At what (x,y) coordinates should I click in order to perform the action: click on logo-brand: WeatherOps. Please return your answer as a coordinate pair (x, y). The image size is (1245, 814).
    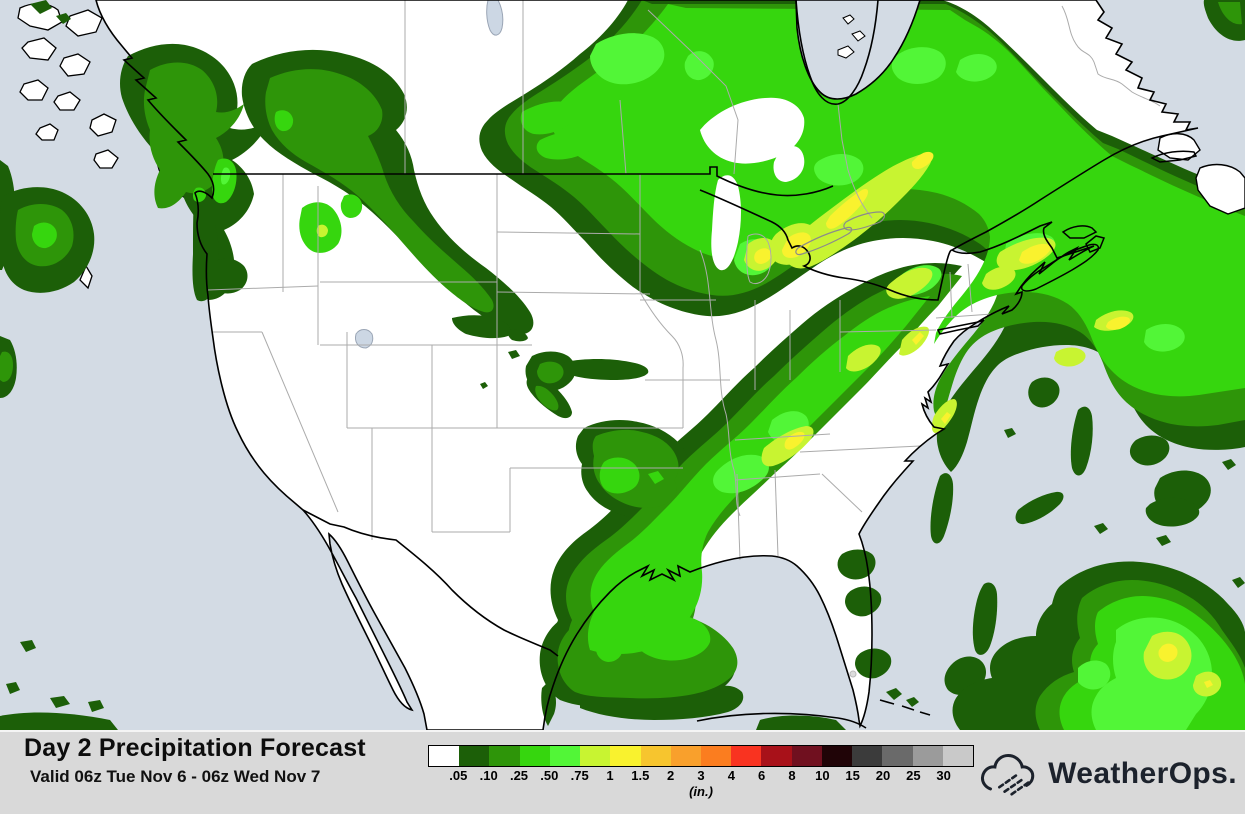
    Looking at the image, I should click on (1138, 773).